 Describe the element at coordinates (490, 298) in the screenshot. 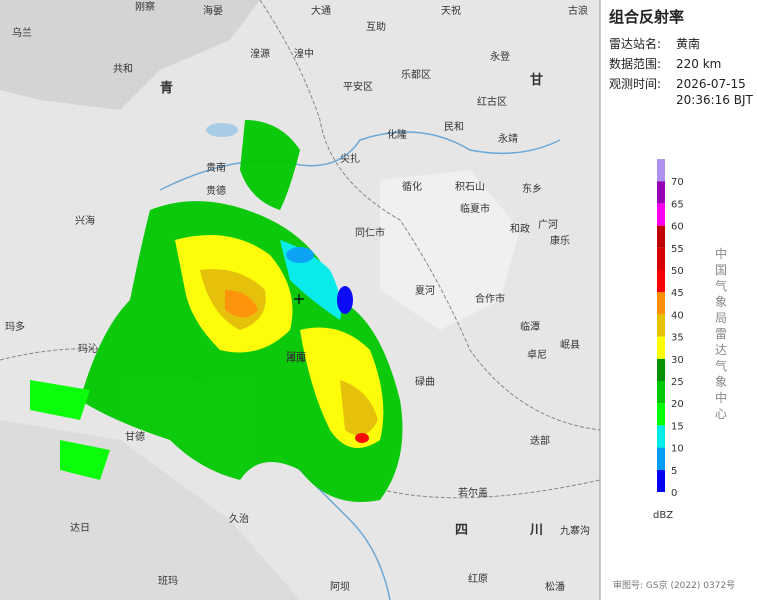

I see `place-label: 合作市` at that location.